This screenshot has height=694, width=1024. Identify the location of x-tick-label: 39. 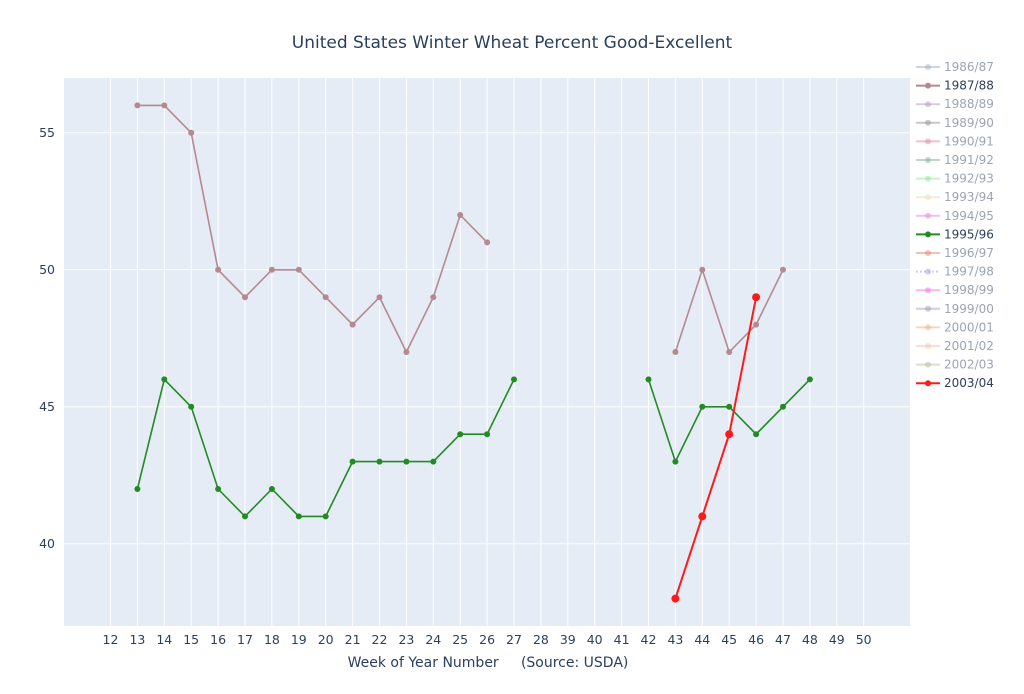
(568, 639).